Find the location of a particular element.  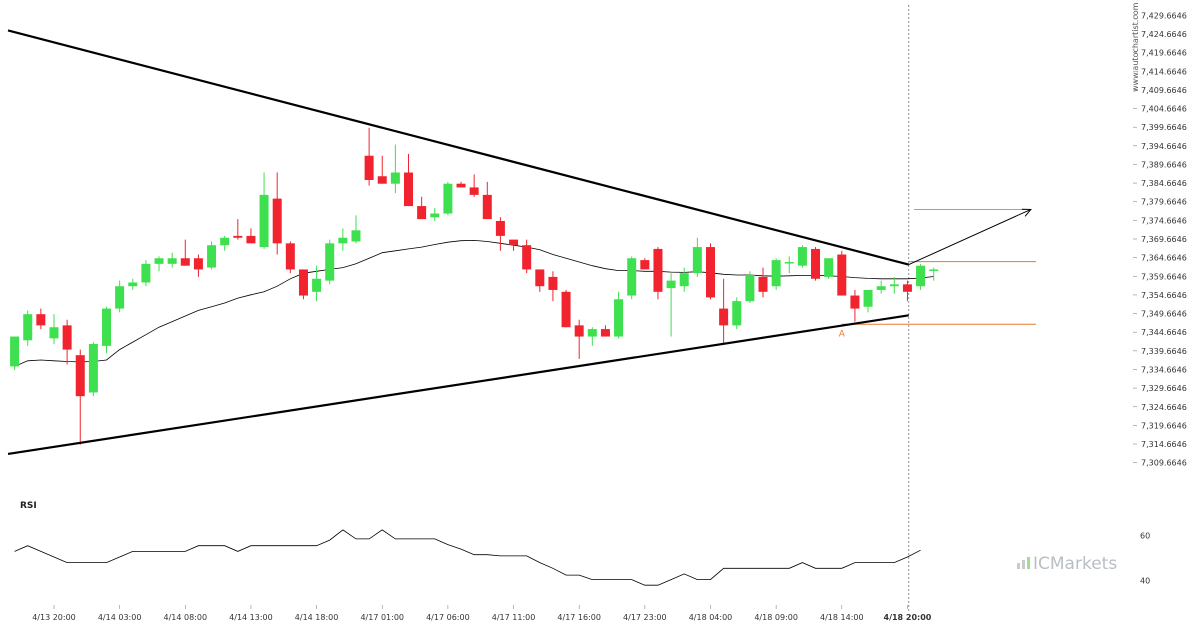

price-tick-label: 7,349.6646 is located at coordinates (1164, 314).